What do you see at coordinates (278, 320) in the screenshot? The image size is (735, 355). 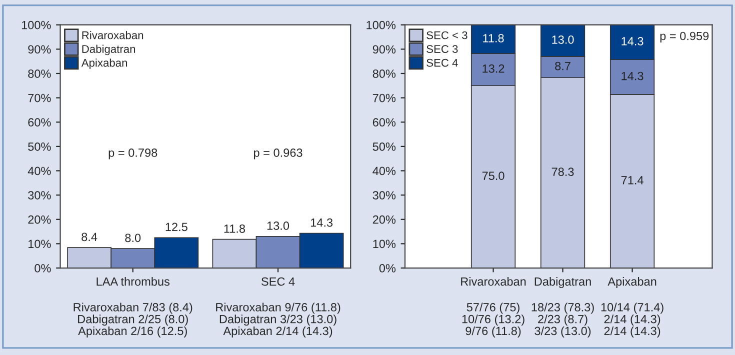 I see `text: Rivaroxaban 9/76 (11.8) Dabigatran 3/23 (13.0) Apixaban 2/14 (14.3)` at bounding box center [278, 320].